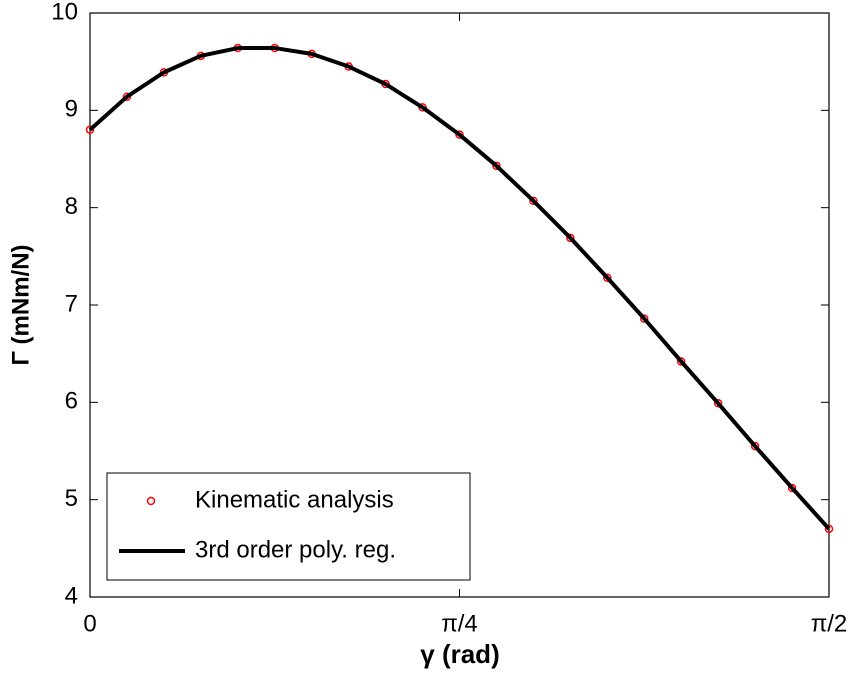 The image size is (852, 679). I want to click on y-tick-label: 8, so click(71, 206).